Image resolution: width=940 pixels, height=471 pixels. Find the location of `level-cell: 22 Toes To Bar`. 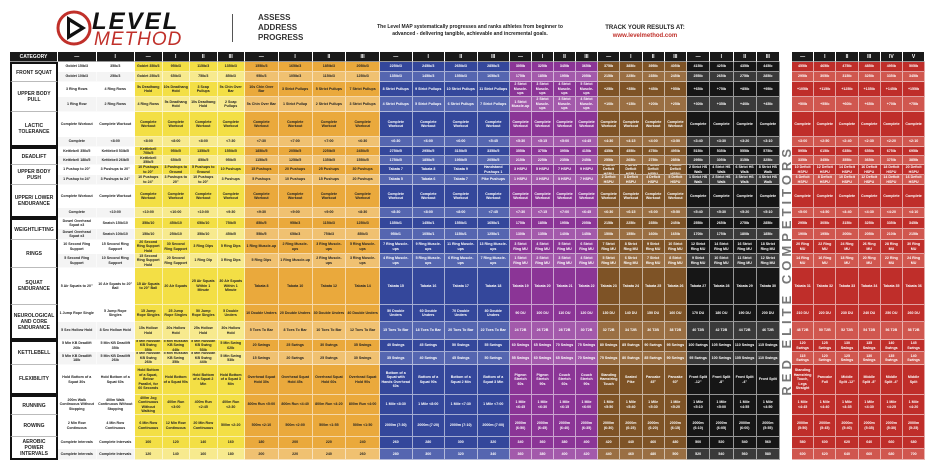

level-cell: 22 Toes To Bar is located at coordinates (493, 331).